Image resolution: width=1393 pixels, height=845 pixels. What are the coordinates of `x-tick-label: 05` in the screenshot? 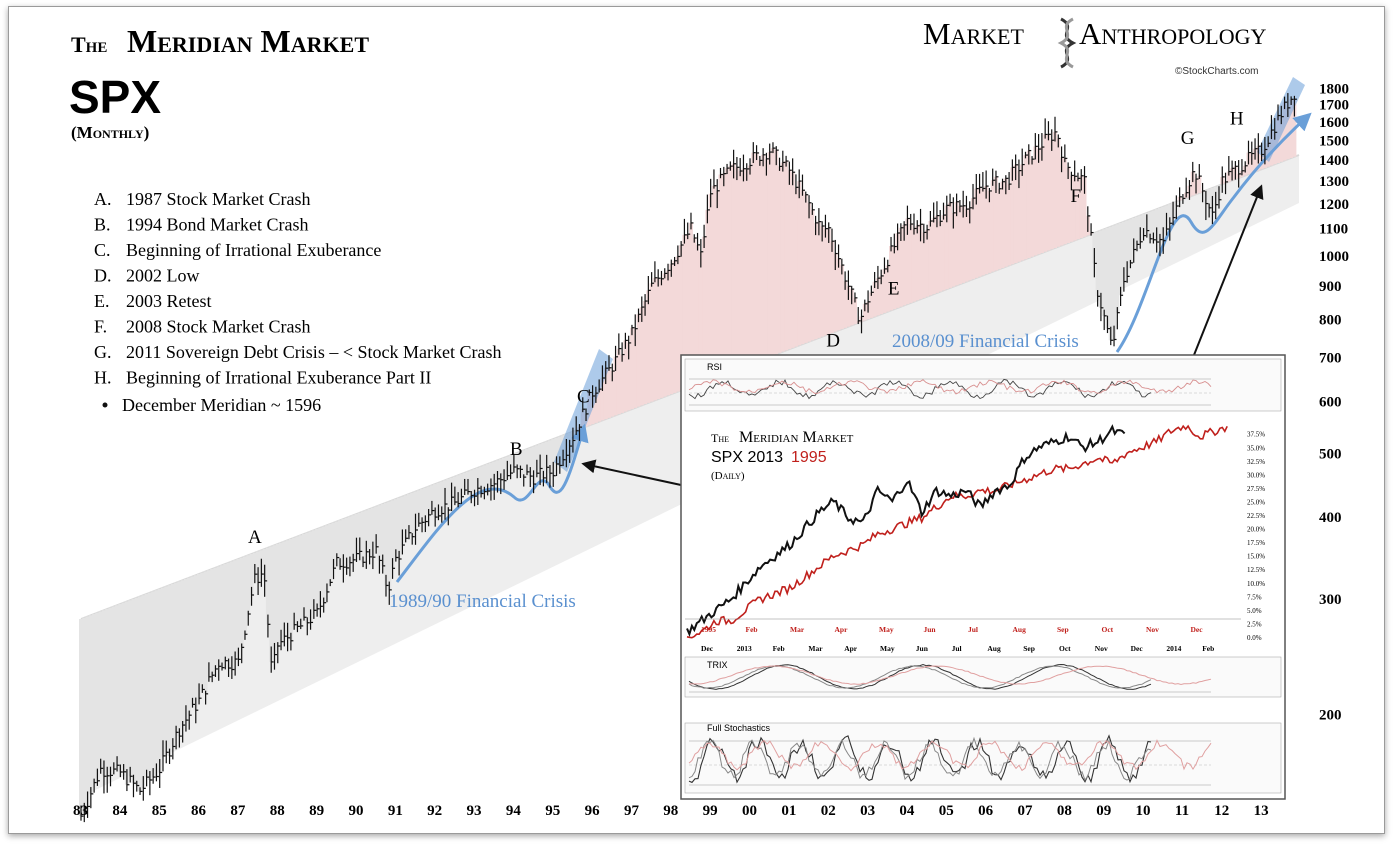 It's located at (946, 811).